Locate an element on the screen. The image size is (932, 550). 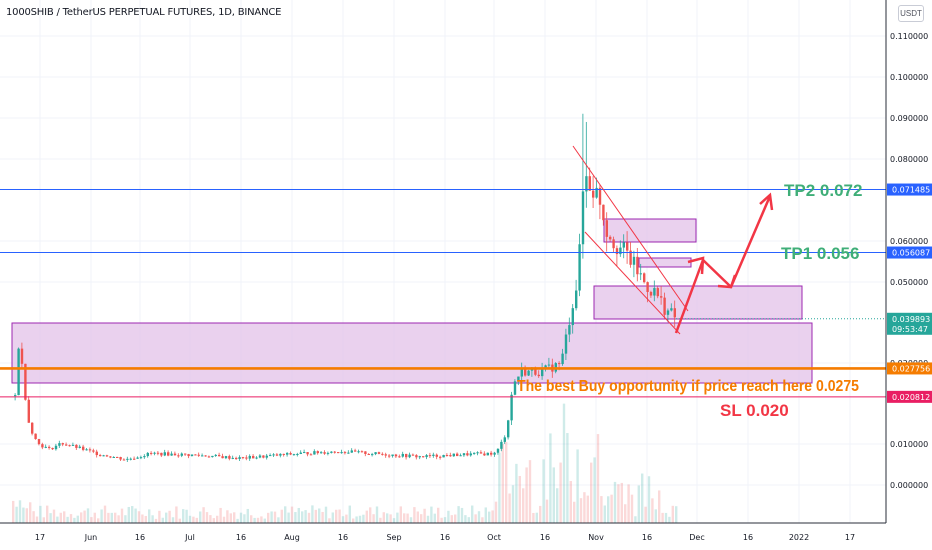
y-axis-tick: 0.060000 is located at coordinates (909, 241).